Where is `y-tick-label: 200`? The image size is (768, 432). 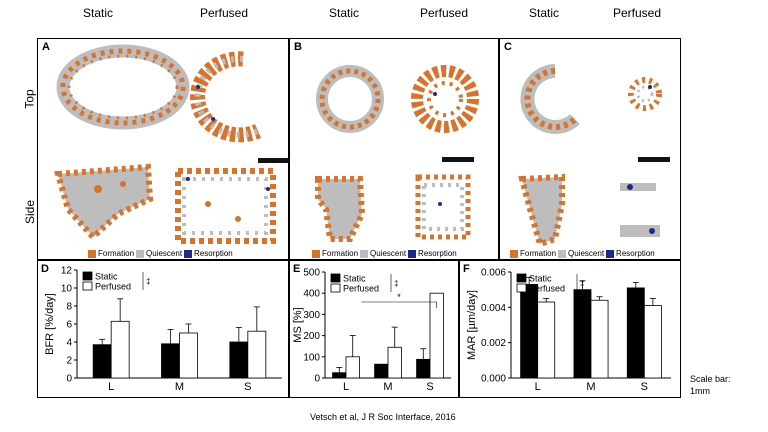
y-tick-label: 200 is located at coordinates (311, 336).